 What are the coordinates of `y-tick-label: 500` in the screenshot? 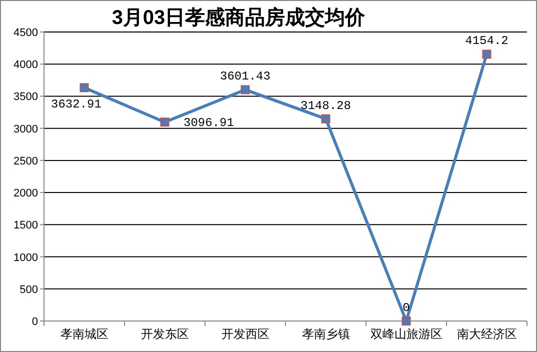 It's located at (29, 290).